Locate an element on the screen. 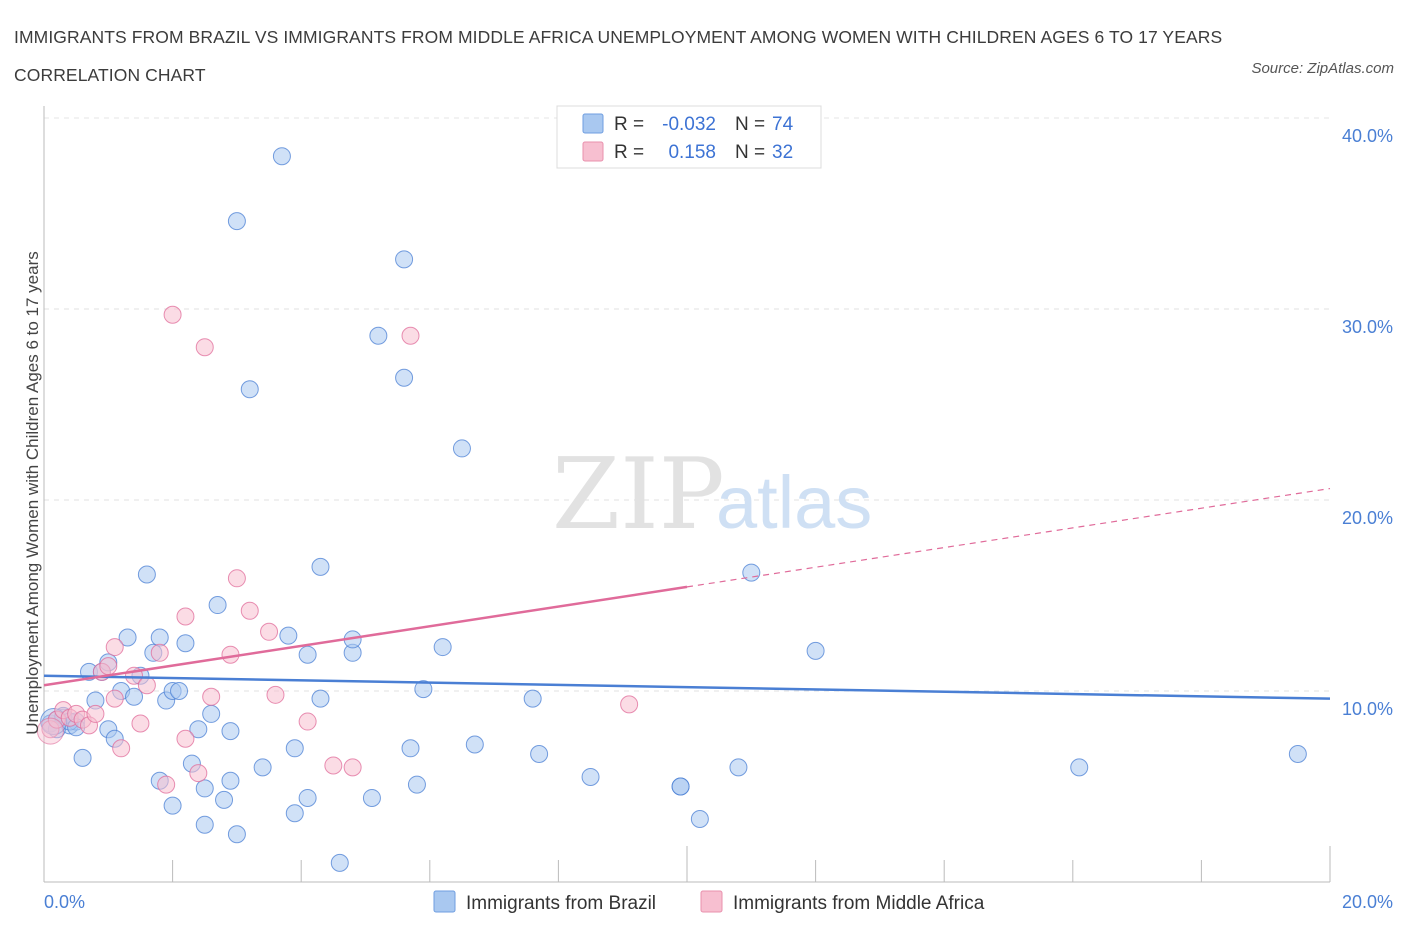 Image resolution: width=1406 pixels, height=930 pixels. legend-n-label-middle-africa: N = is located at coordinates (750, 152).